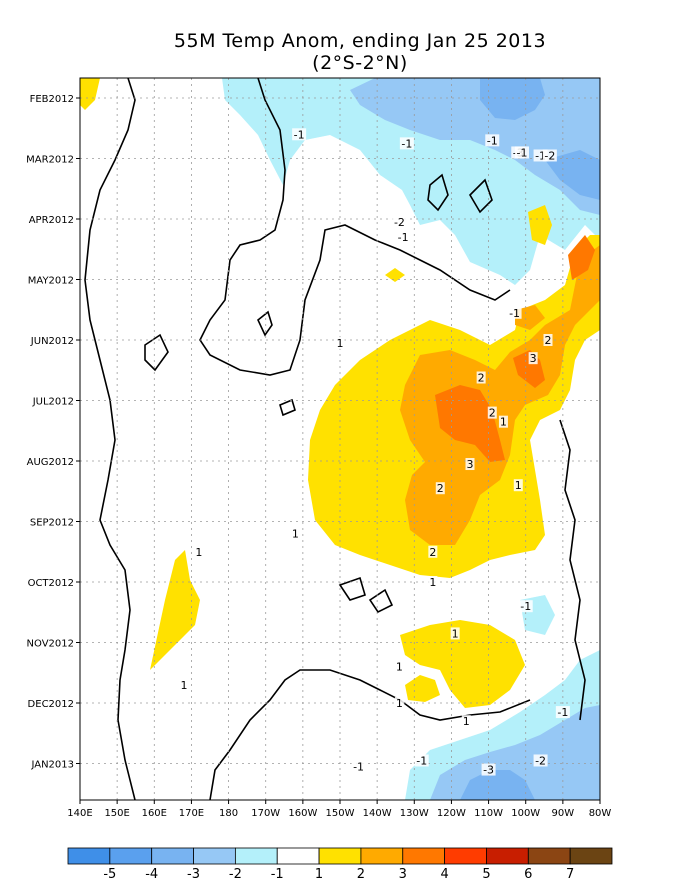 This screenshot has width=680, height=880. I want to click on warm-anomaly-region-plus2-small, so click(530, 317).